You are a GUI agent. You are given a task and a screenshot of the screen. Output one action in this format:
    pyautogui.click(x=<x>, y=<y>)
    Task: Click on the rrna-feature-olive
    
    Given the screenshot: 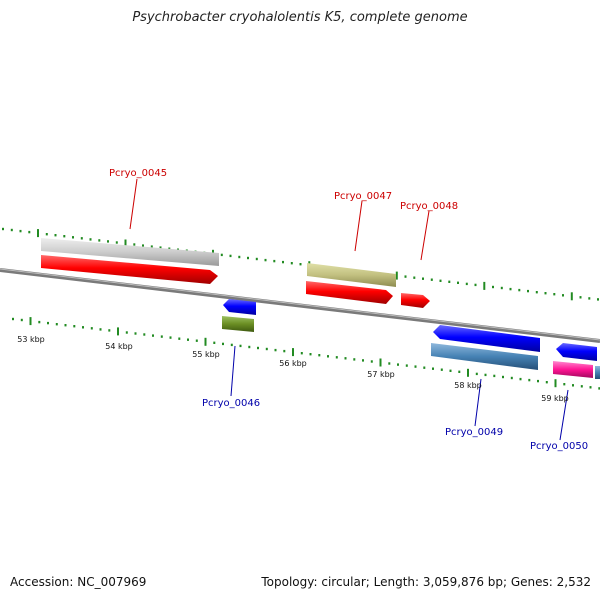 What is the action you would take?
    pyautogui.click(x=351, y=275)
    